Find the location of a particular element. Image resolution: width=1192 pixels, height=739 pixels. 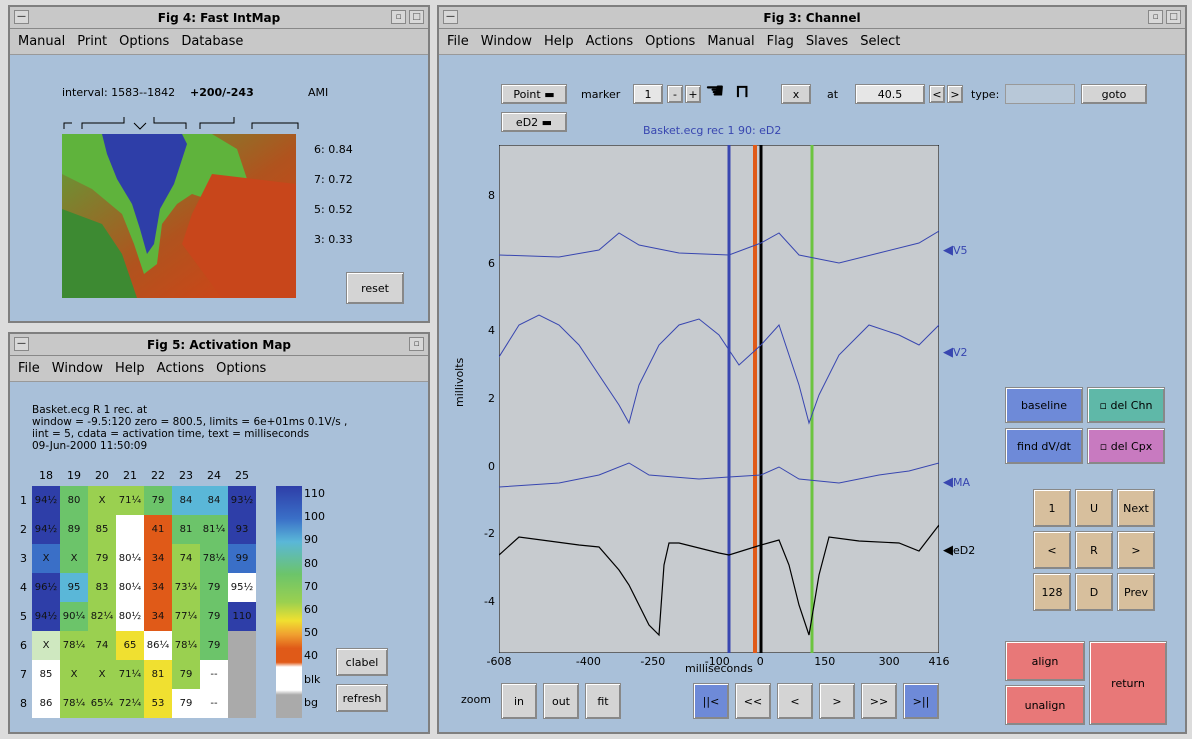

key-right: > is located at coordinates (1136, 550).